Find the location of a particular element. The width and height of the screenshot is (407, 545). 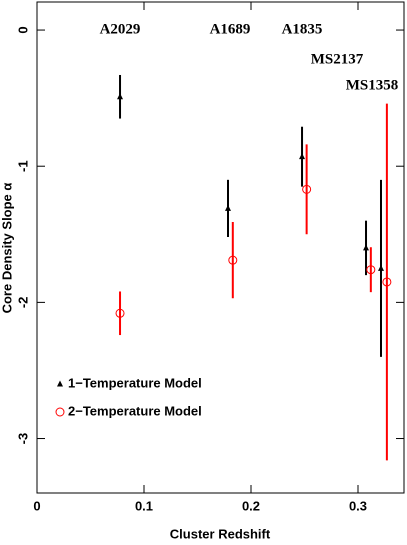

annotation: A1689 is located at coordinates (230, 29).